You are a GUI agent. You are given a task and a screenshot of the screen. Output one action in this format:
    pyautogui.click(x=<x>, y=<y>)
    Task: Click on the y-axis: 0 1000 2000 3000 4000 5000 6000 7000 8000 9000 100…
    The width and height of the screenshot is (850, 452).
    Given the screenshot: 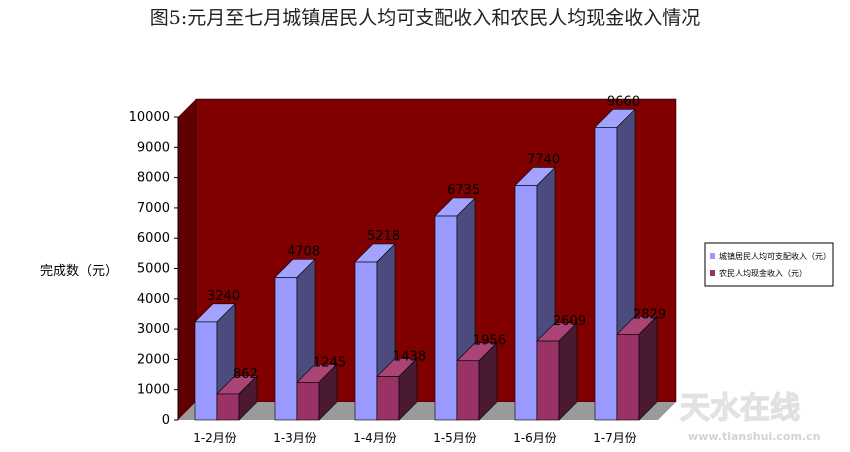 What is the action you would take?
    pyautogui.click(x=154, y=269)
    